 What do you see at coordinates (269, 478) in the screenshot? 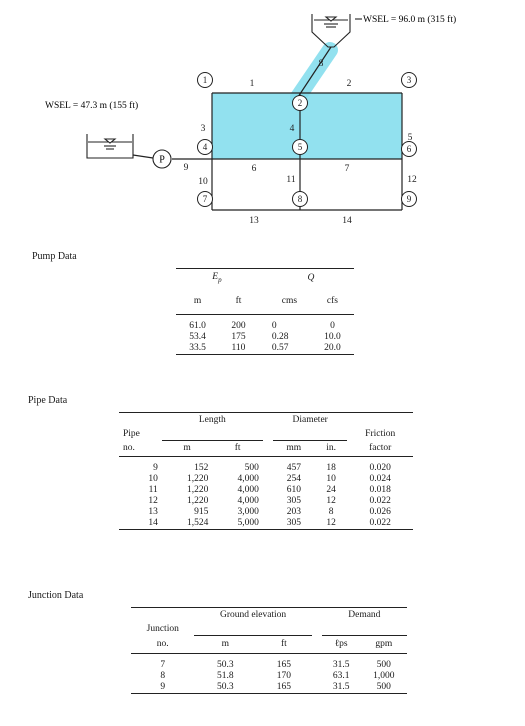
I see `table-row: 10 1,220 4,000 254 10 0.024` at bounding box center [269, 478].